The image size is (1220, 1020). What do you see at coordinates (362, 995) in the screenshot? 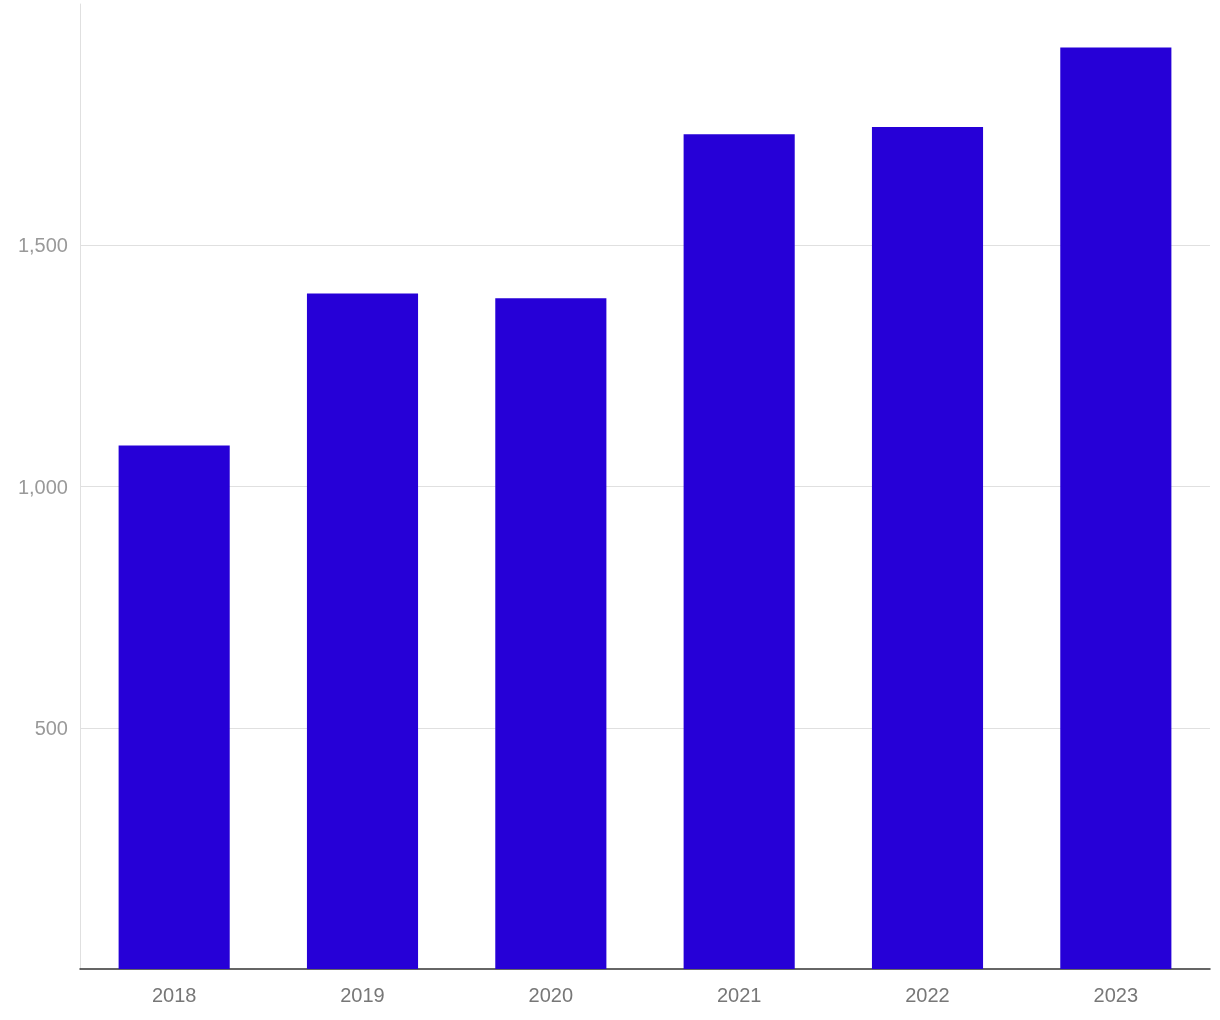
I see `x-tick-label: 2019` at bounding box center [362, 995].